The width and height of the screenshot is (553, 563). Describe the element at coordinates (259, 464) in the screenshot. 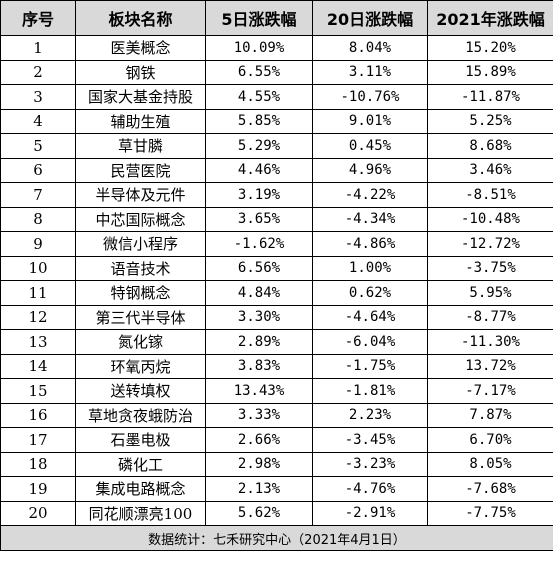

I see `row-5day-change-cell: 2.98%` at that location.